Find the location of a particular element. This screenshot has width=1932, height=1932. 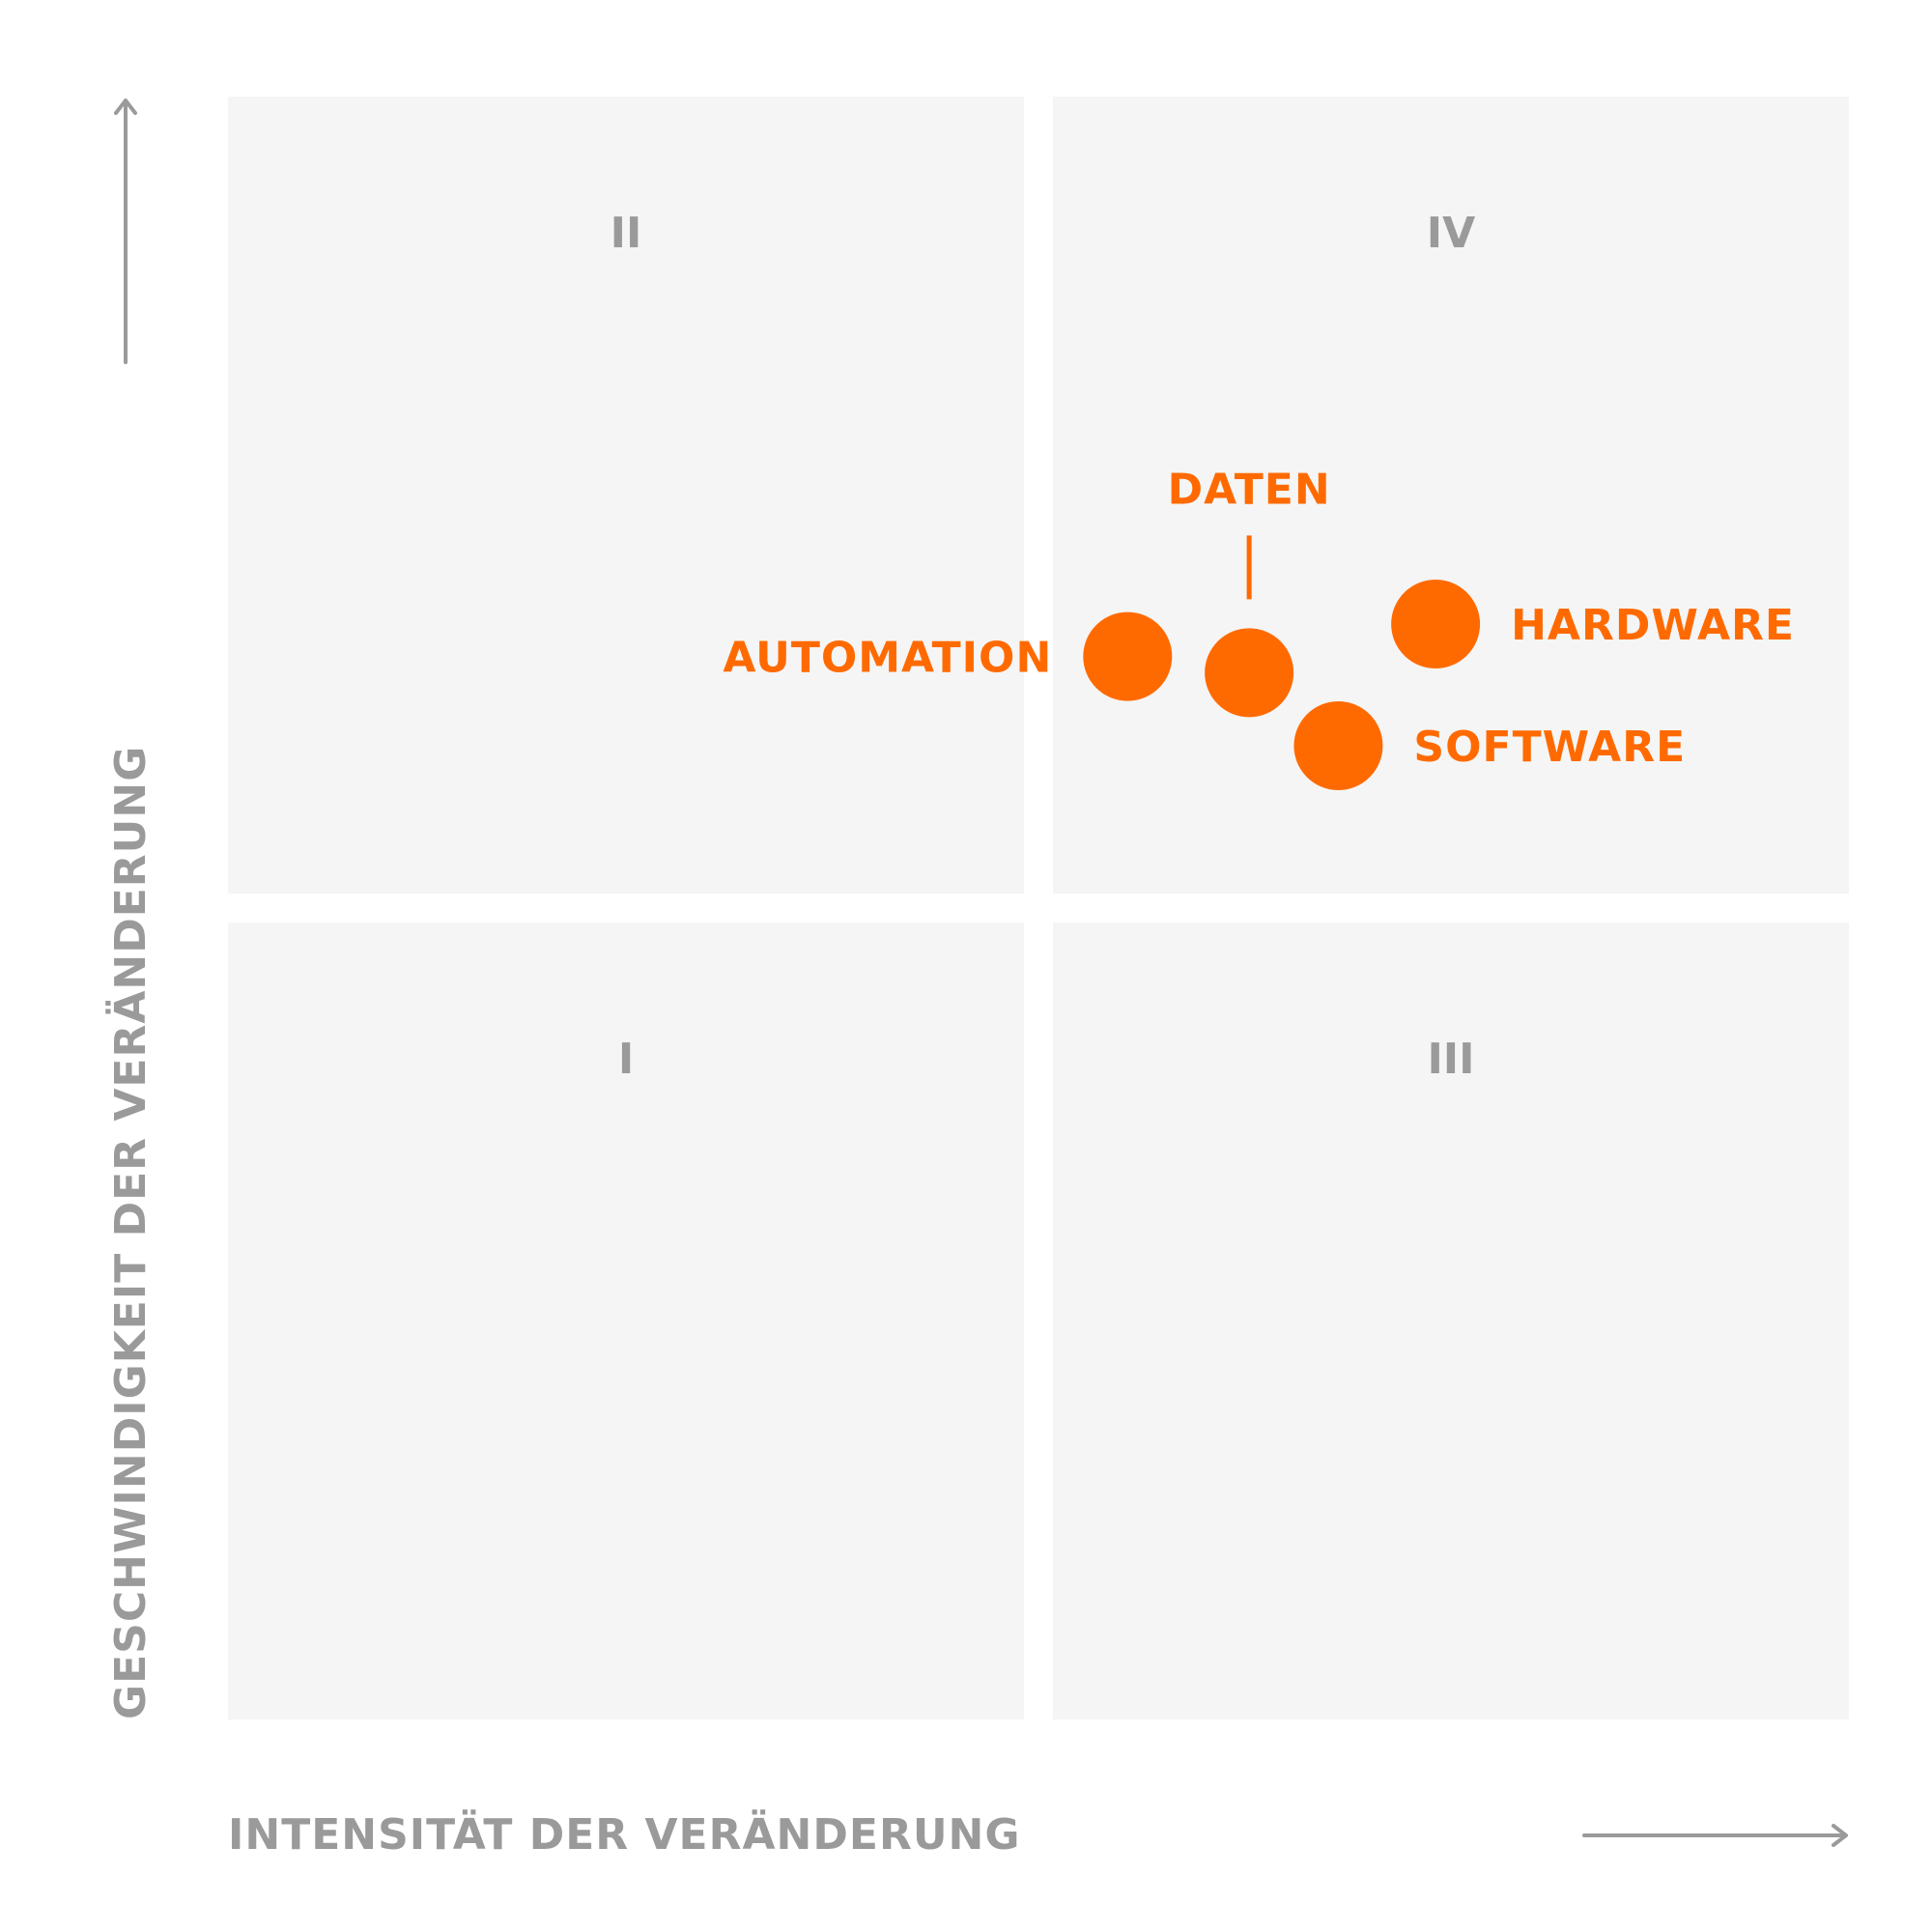

point-hardware is located at coordinates (1436, 624).